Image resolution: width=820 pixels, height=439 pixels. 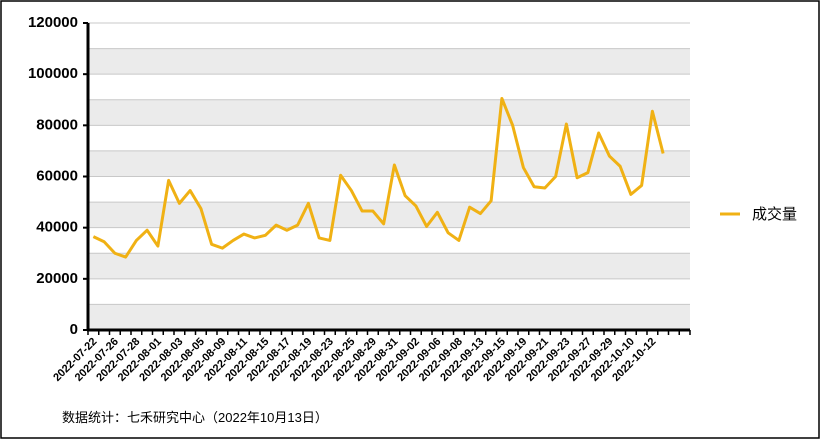 I want to click on y-tick-label: 20000, so click(x=57, y=278).